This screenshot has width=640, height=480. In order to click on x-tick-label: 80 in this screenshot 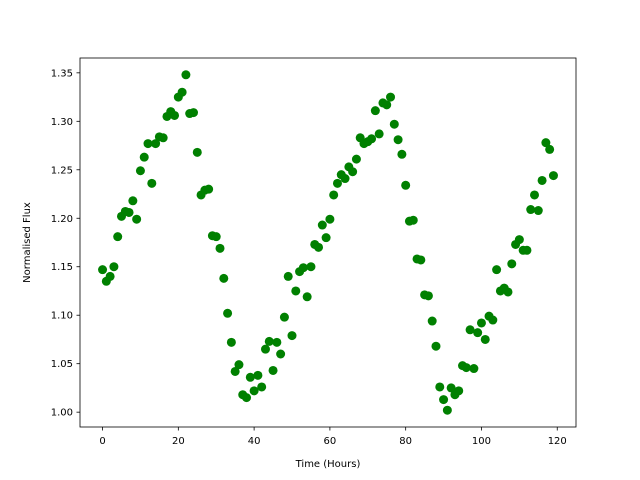, I will do `click(405, 441)`.